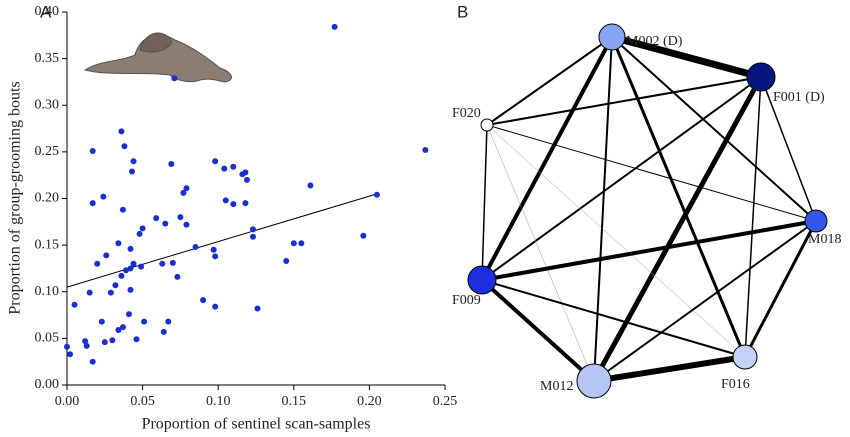 This screenshot has width=850, height=437. I want to click on panel-label: A, so click(46, 11).